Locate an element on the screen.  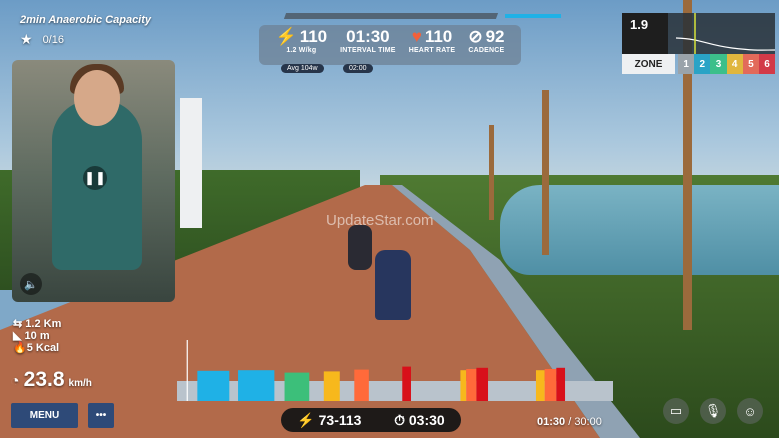
target-power: 73-113 is located at coordinates (340, 419).